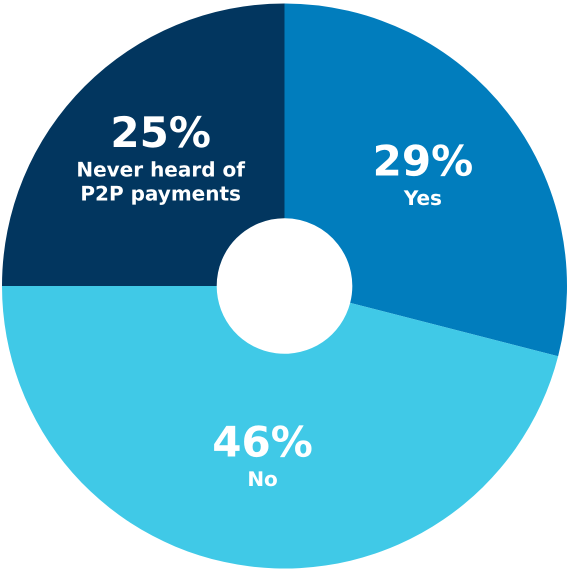 The width and height of the screenshot is (569, 572). Describe the element at coordinates (161, 181) in the screenshot. I see `slice-label: Never heard of P2P payments` at that location.